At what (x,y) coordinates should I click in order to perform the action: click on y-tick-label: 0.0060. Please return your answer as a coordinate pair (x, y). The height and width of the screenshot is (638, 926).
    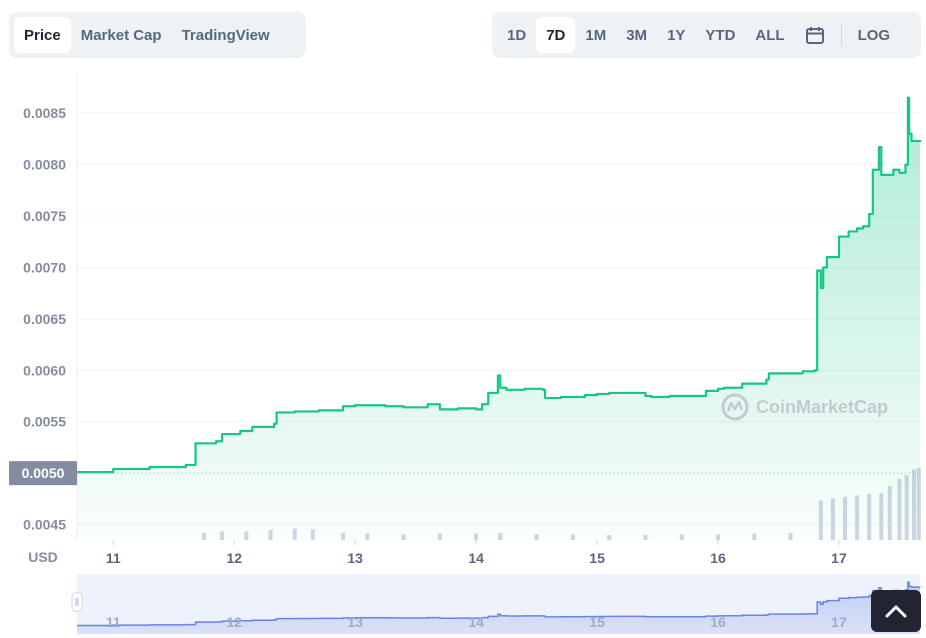
    Looking at the image, I should click on (44, 370).